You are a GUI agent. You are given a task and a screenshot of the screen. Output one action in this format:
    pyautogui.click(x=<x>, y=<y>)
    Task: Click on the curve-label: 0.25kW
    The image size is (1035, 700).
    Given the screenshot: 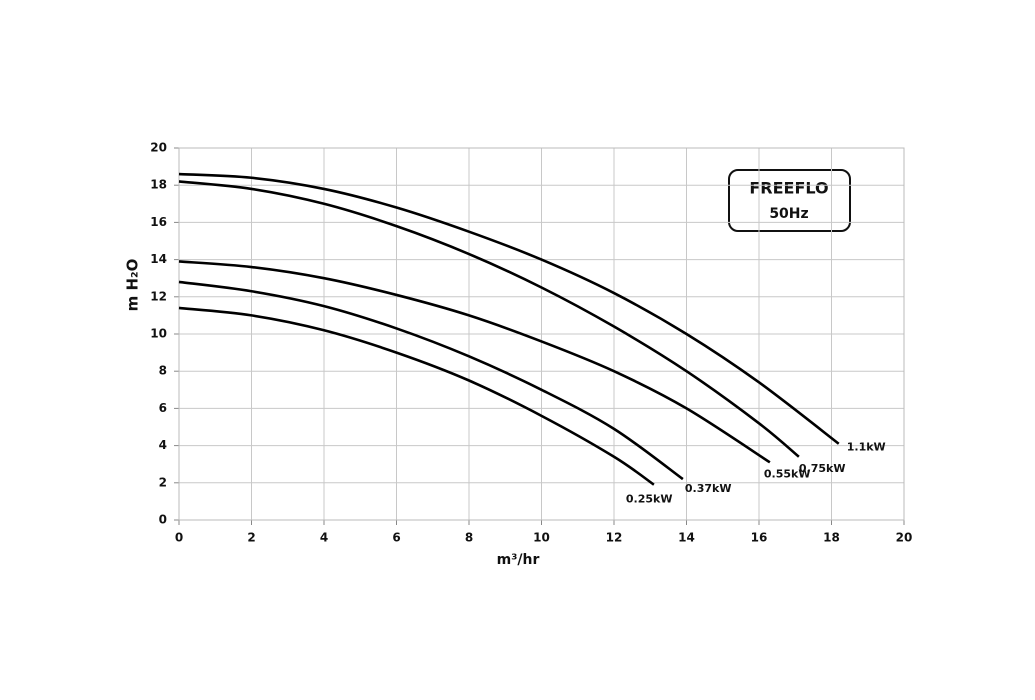 What is the action you would take?
    pyautogui.click(x=649, y=499)
    